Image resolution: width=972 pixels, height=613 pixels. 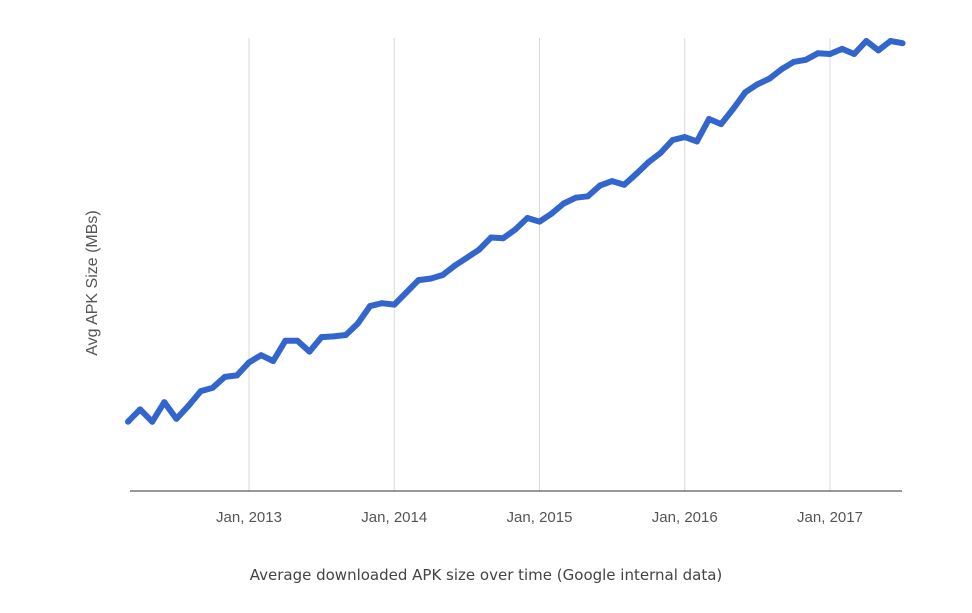 I want to click on x-tick-label-2013: Jan, 2013, so click(x=249, y=517).